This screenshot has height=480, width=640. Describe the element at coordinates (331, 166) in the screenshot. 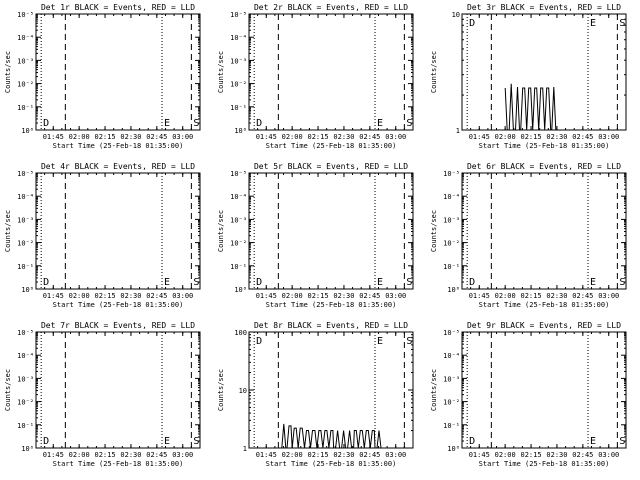

I see `panel-title: Det 5r BLACK = Events, RED = LLD` at that location.